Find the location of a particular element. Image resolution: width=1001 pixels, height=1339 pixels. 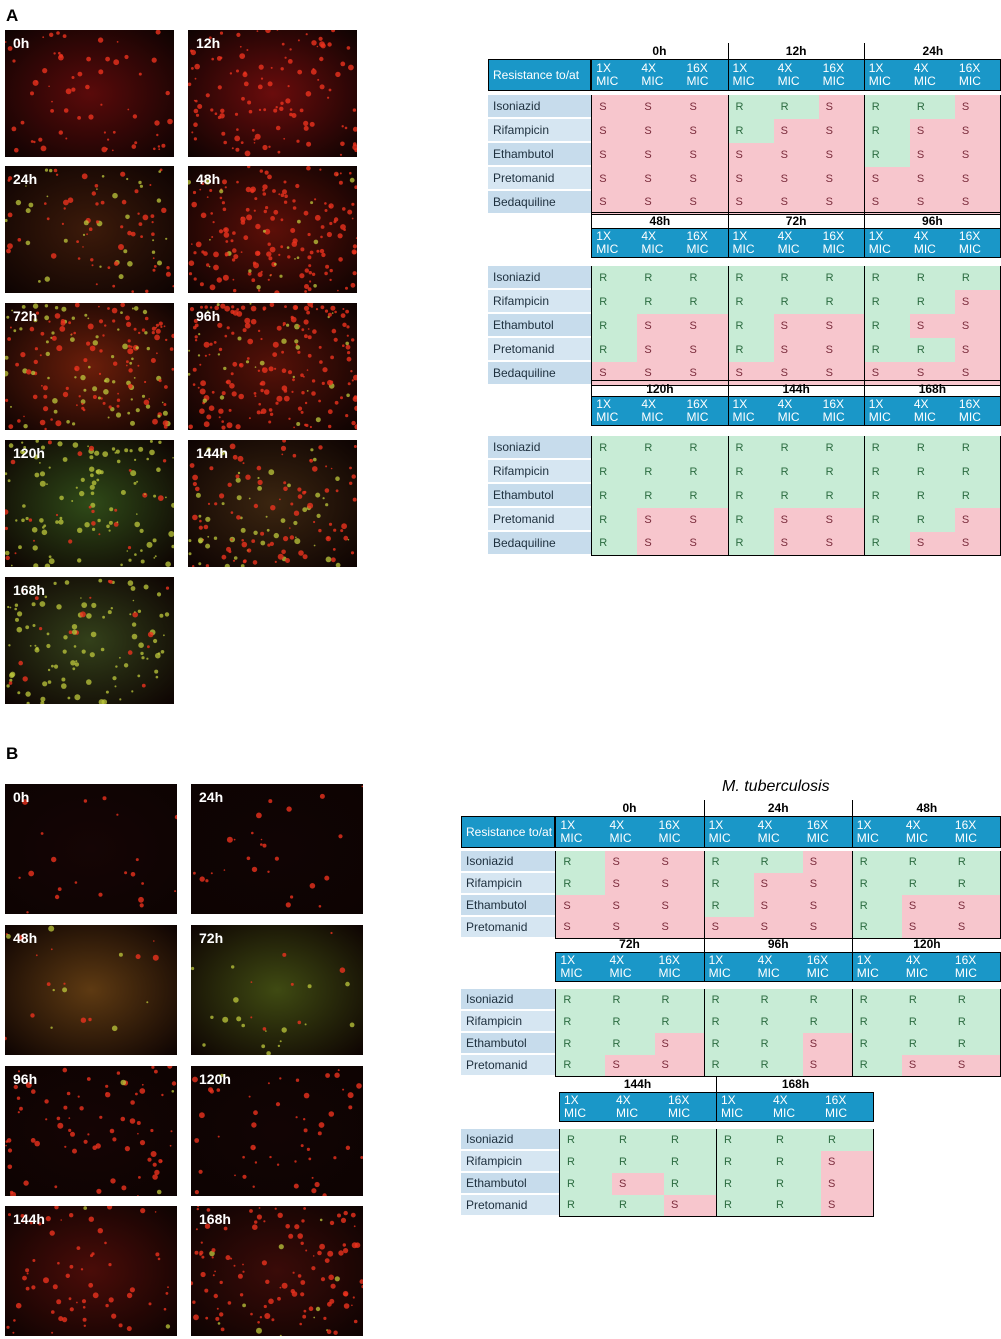

micrograph-label: 144h is located at coordinates (212, 453).